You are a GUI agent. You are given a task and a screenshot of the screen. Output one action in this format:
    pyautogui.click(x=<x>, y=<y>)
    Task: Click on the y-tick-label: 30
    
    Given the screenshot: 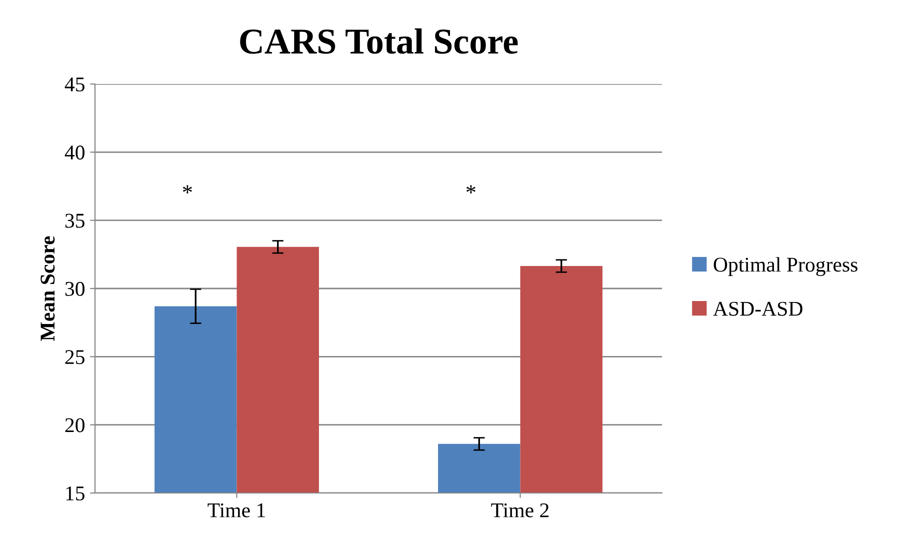 What is the action you would take?
    pyautogui.click(x=74, y=289)
    